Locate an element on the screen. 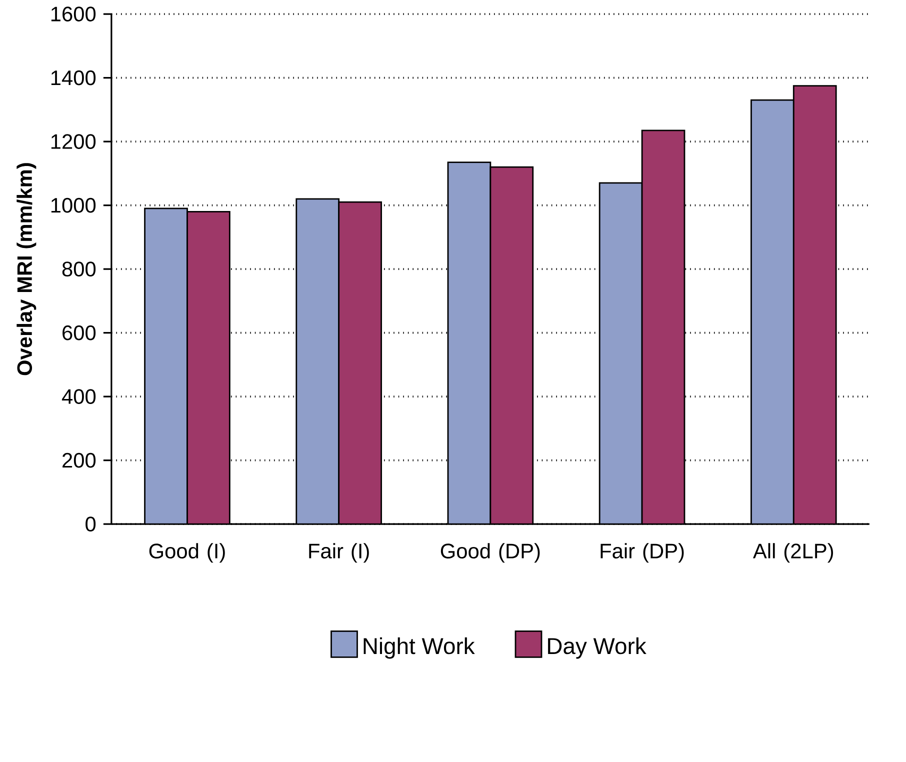  y-tick-label: 1400 is located at coordinates (73, 78).